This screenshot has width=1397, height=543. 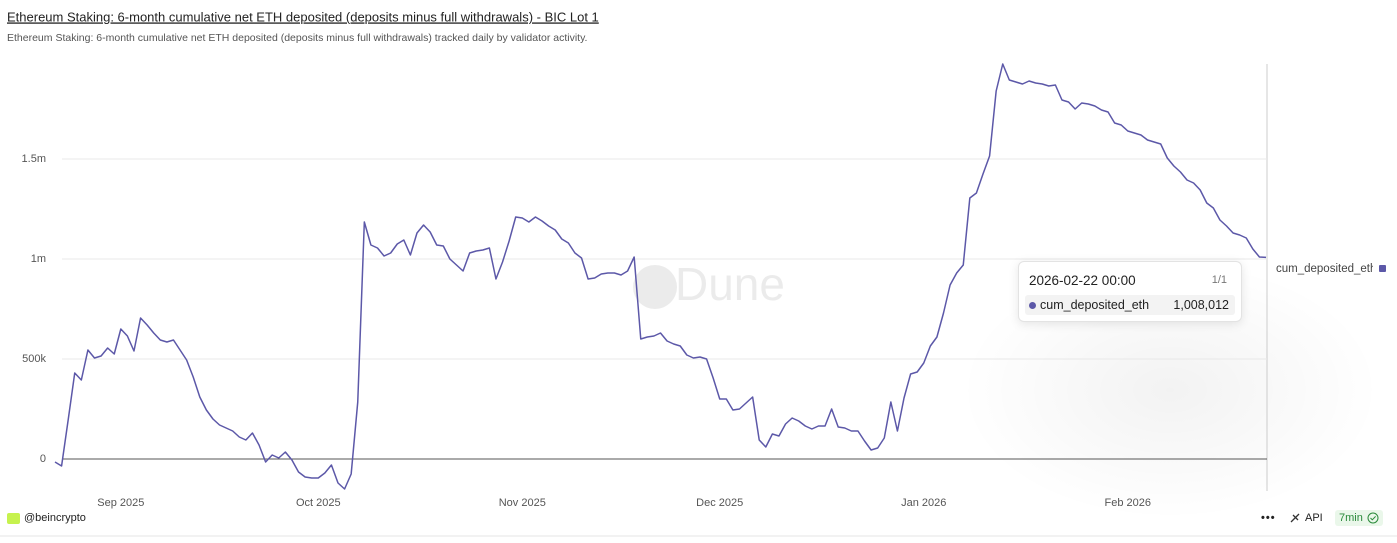 I want to click on refresh-badge: 7min, so click(x=1359, y=518).